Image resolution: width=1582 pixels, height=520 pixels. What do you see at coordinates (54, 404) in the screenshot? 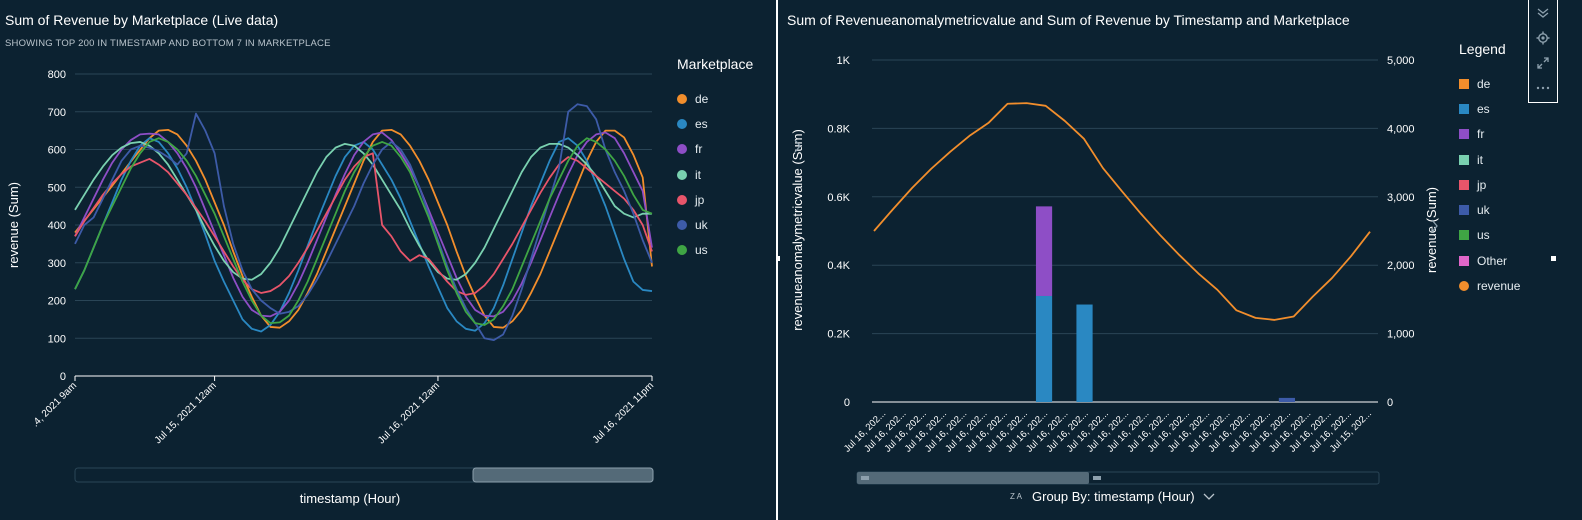
I see `x-tick-label: .4, 2021 9am` at bounding box center [54, 404].